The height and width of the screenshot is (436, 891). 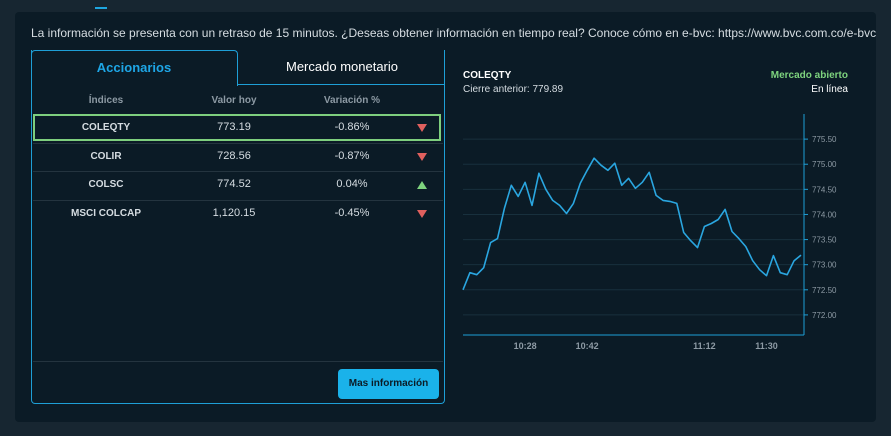 What do you see at coordinates (388, 384) in the screenshot?
I see `more-info-button: Mas información` at bounding box center [388, 384].